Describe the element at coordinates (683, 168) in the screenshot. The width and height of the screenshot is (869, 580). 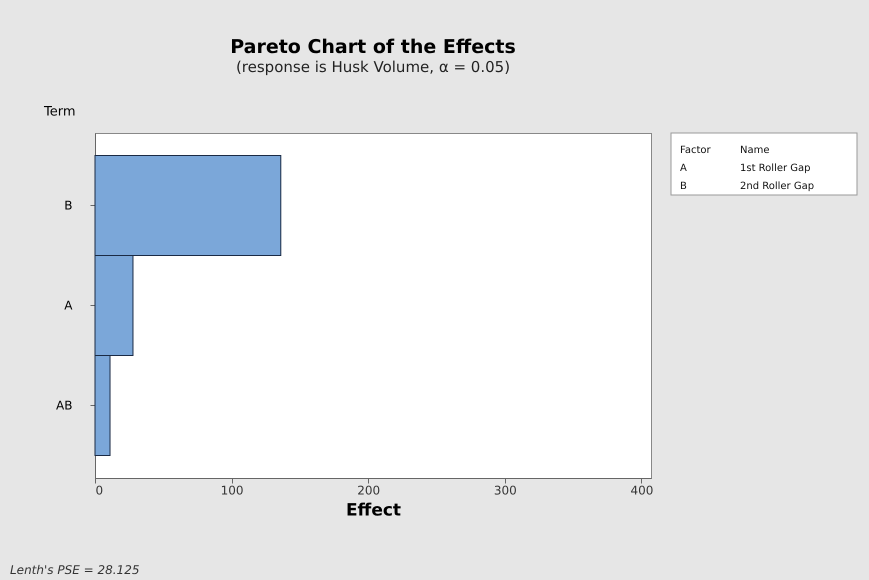
I see `text: A` at that location.